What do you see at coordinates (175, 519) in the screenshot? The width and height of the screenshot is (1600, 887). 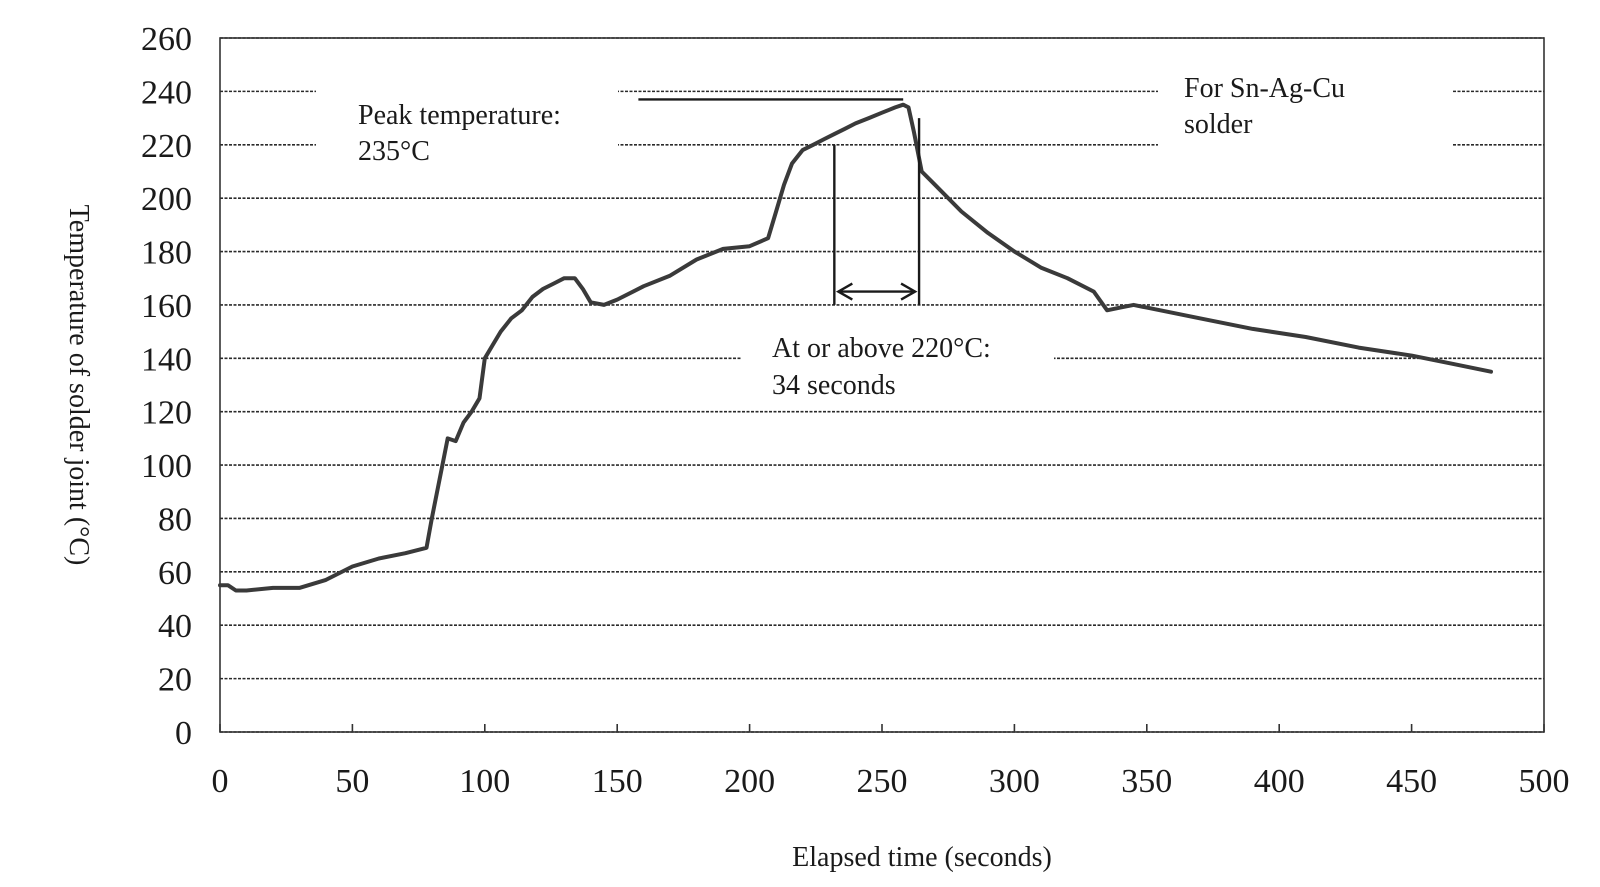 I see `y-tick-label-80: 80` at bounding box center [175, 519].